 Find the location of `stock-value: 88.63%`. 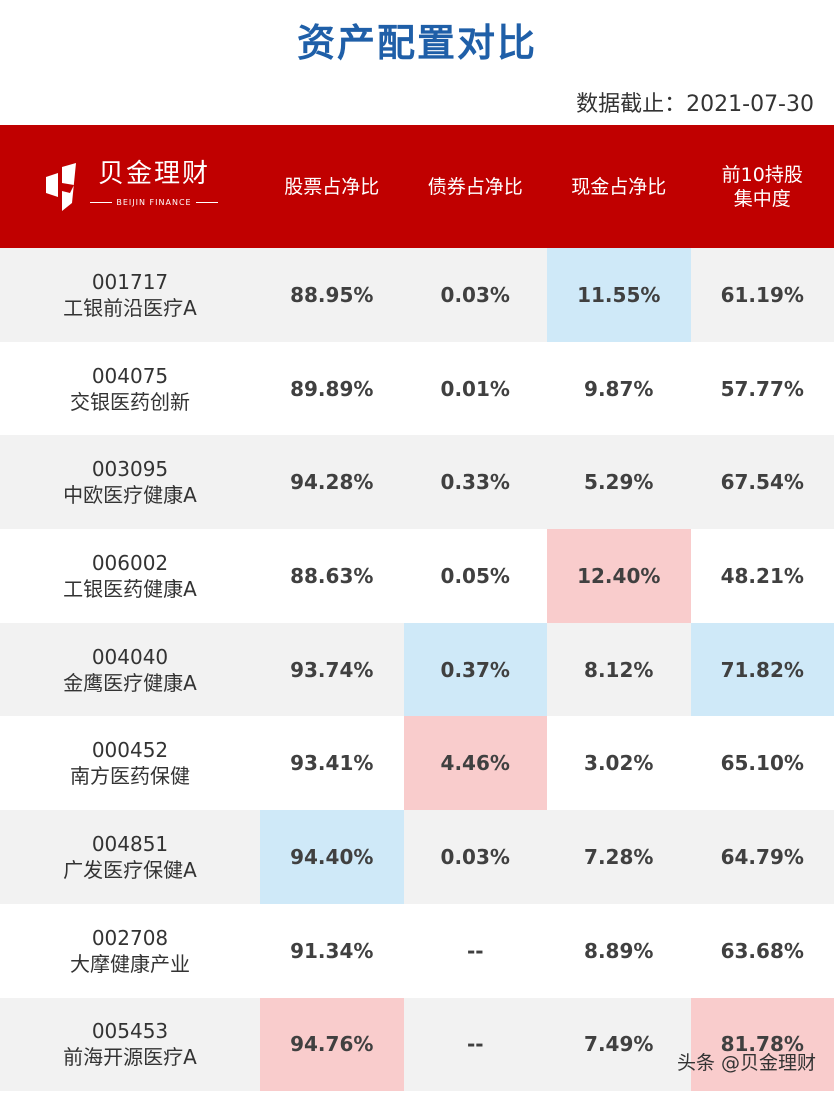

stock-value: 88.63% is located at coordinates (332, 575).